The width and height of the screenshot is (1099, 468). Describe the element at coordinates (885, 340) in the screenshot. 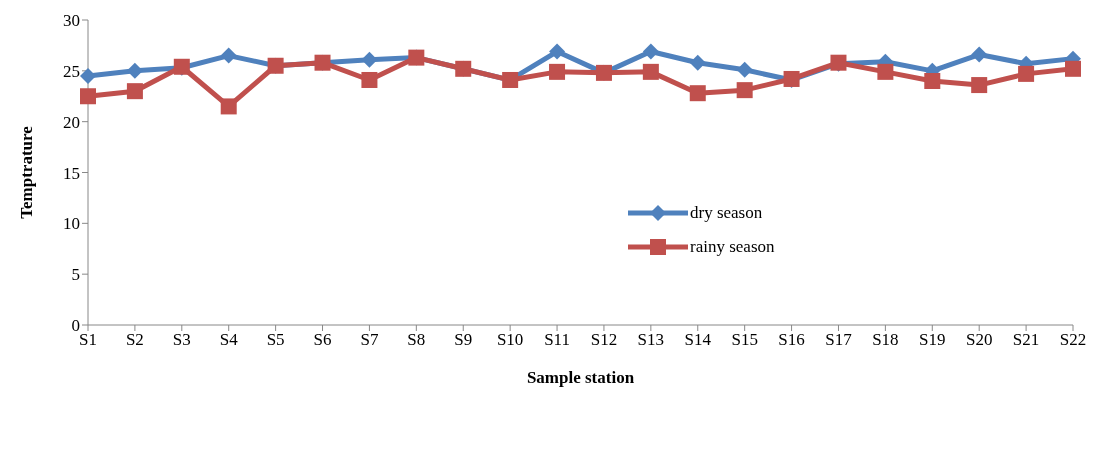

I see `x-tick-label: S18` at that location.